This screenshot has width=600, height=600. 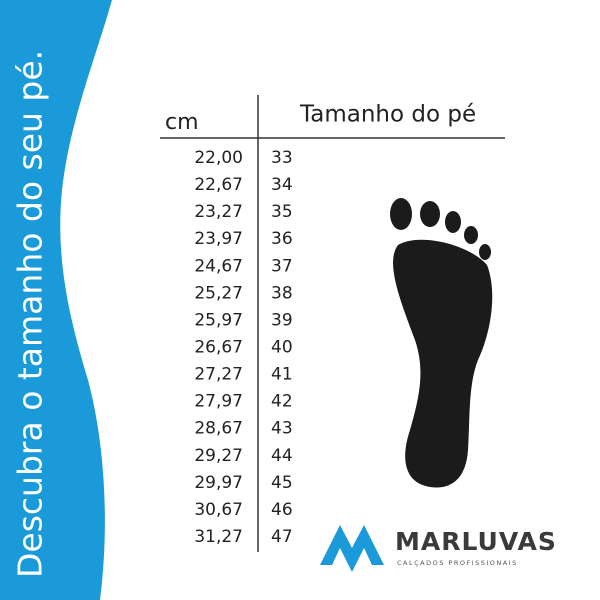 What do you see at coordinates (30, 314) in the screenshot?
I see `sidebar-text: Descubra o tamanho do seu pé.` at bounding box center [30, 314].